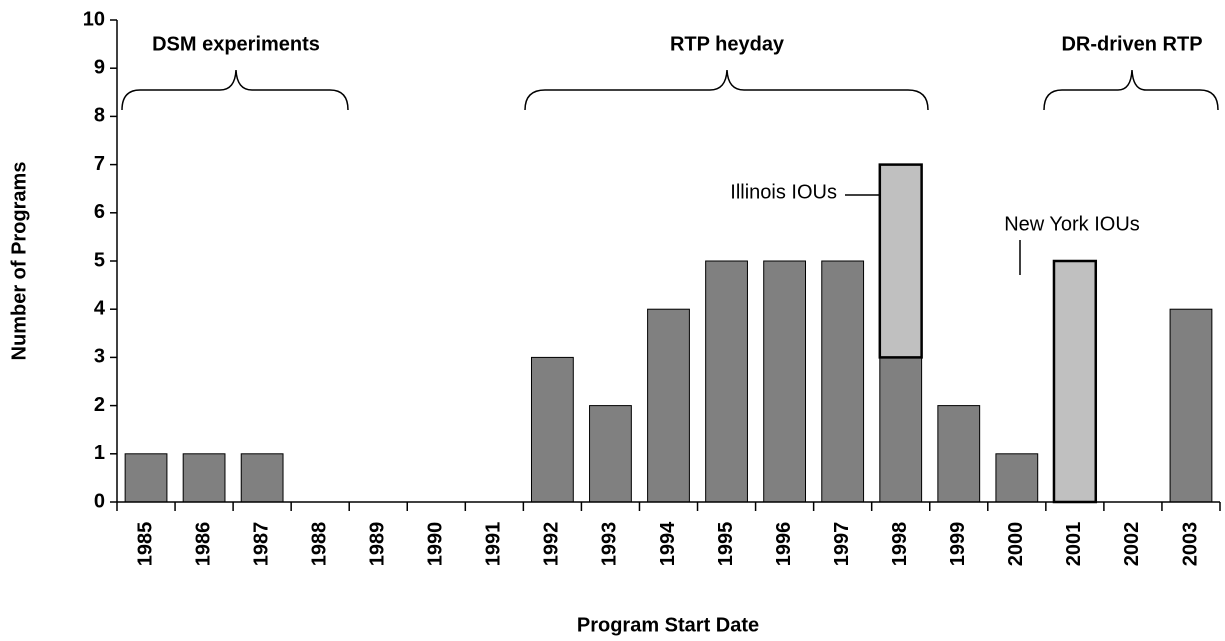  I want to click on x-tick-label: 1999, so click(958, 544).